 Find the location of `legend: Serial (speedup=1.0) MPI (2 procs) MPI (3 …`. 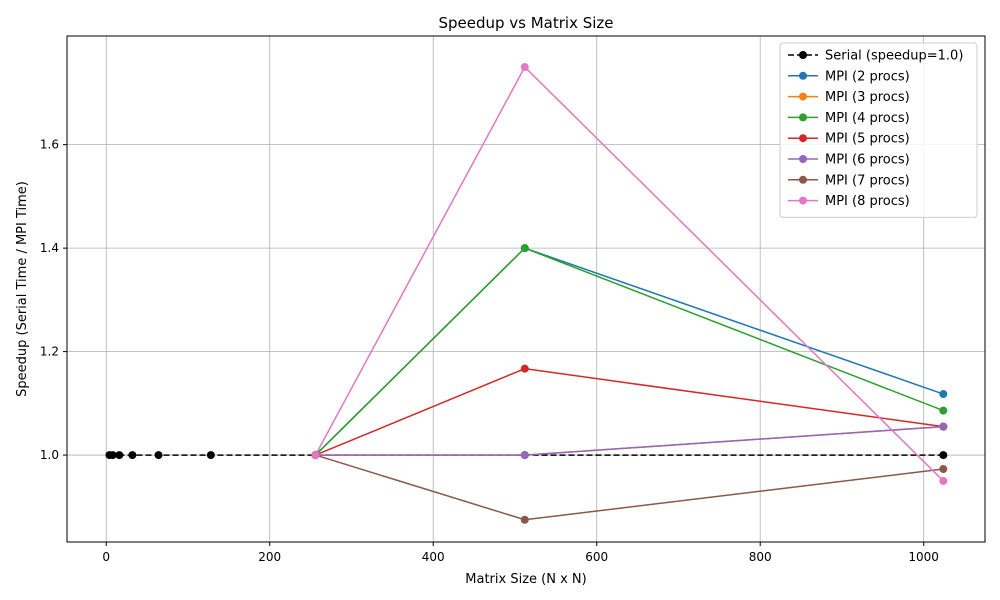

legend: Serial (speedup=1.0) MPI (2 procs) MPI (3 … is located at coordinates (878, 130).